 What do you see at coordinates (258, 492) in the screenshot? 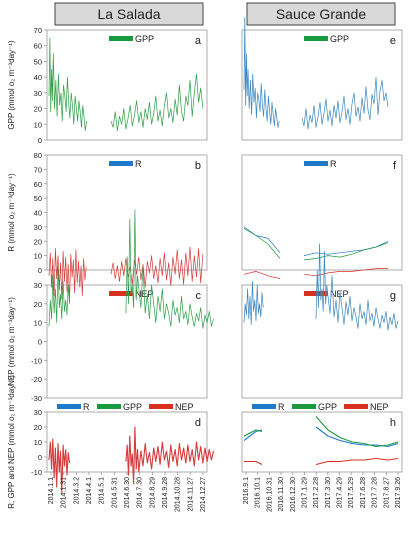
I see `x-tick-label: 2016.10.1` at bounding box center [258, 492].